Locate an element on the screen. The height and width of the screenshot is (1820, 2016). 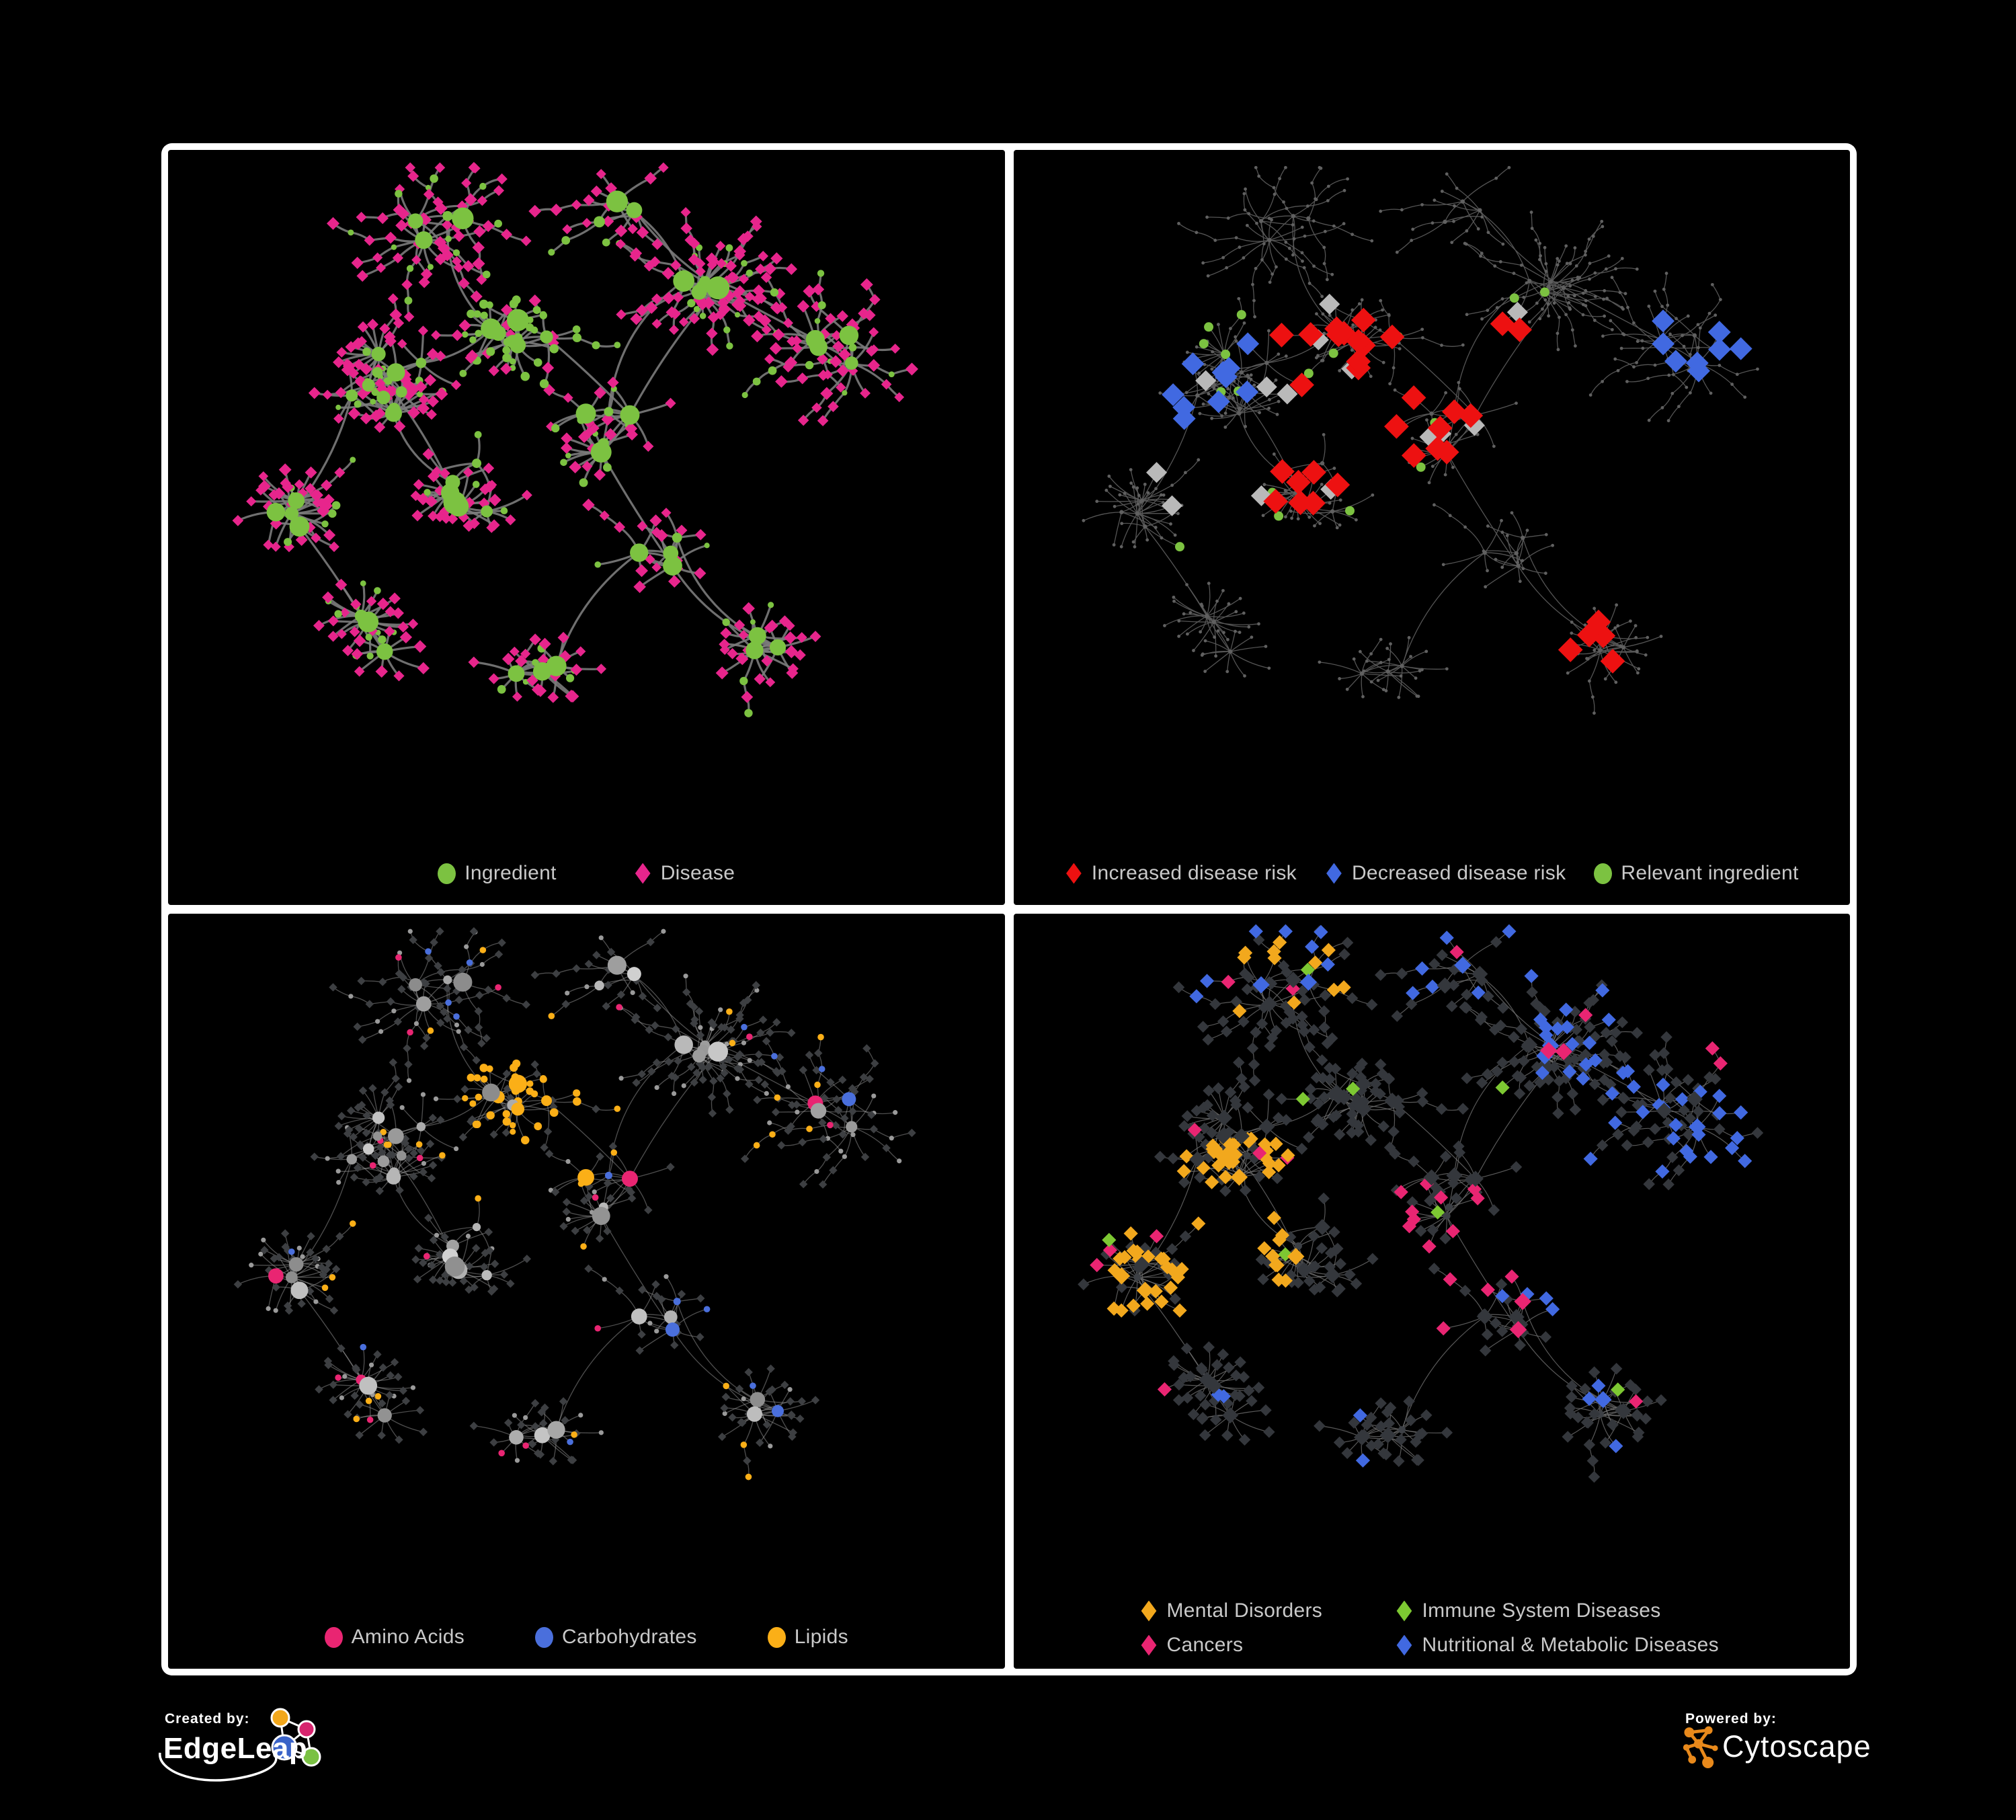
legend-item: Nutritional & Metabolic Diseases is located at coordinates (1557, 1645).